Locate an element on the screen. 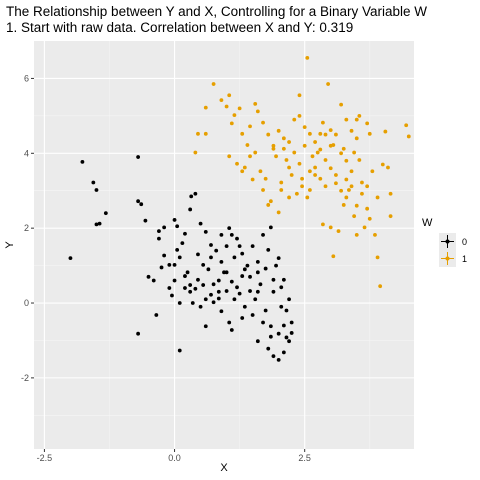 Image resolution: width=480 pixels, height=480 pixels. y-tick-label: 2 is located at coordinates (26, 228).